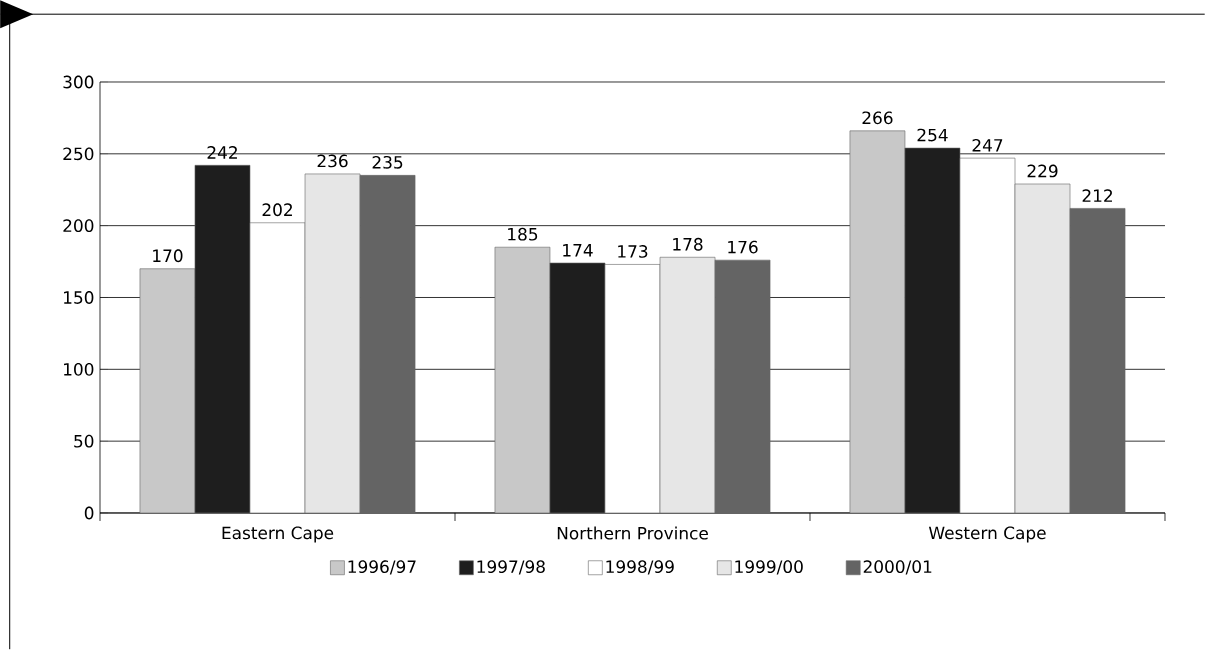  Describe the element at coordinates (632, 533) in the screenshot. I see `x-tick-label: Northern Province` at that location.